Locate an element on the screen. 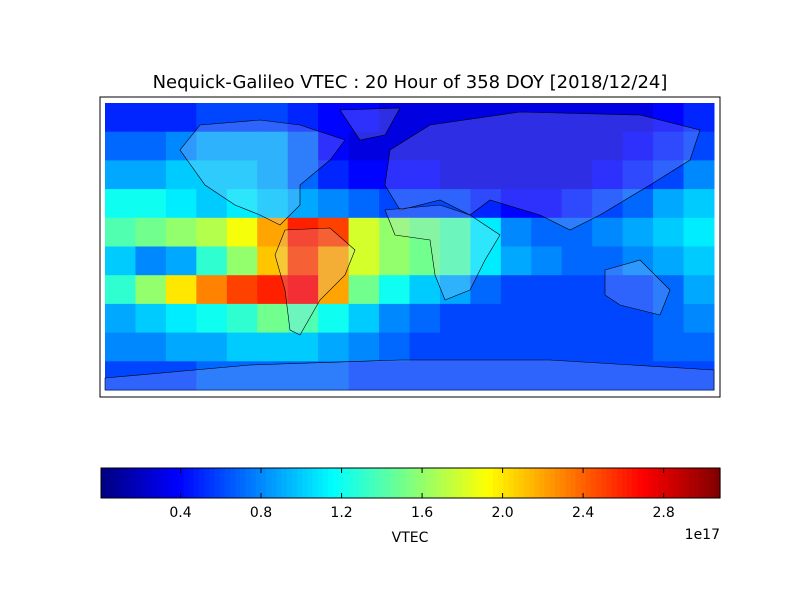  eurasia is located at coordinates (542, 171).